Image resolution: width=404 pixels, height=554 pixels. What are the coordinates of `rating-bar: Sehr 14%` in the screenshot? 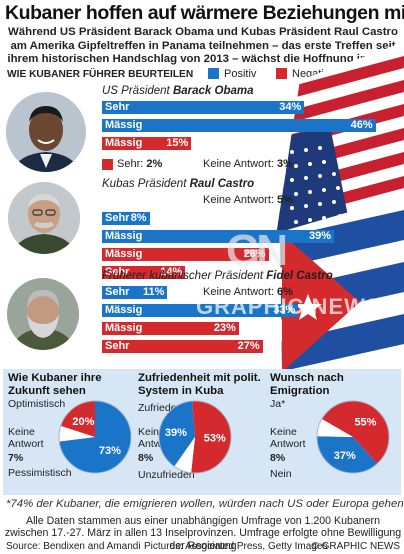 It's located at (144, 272).